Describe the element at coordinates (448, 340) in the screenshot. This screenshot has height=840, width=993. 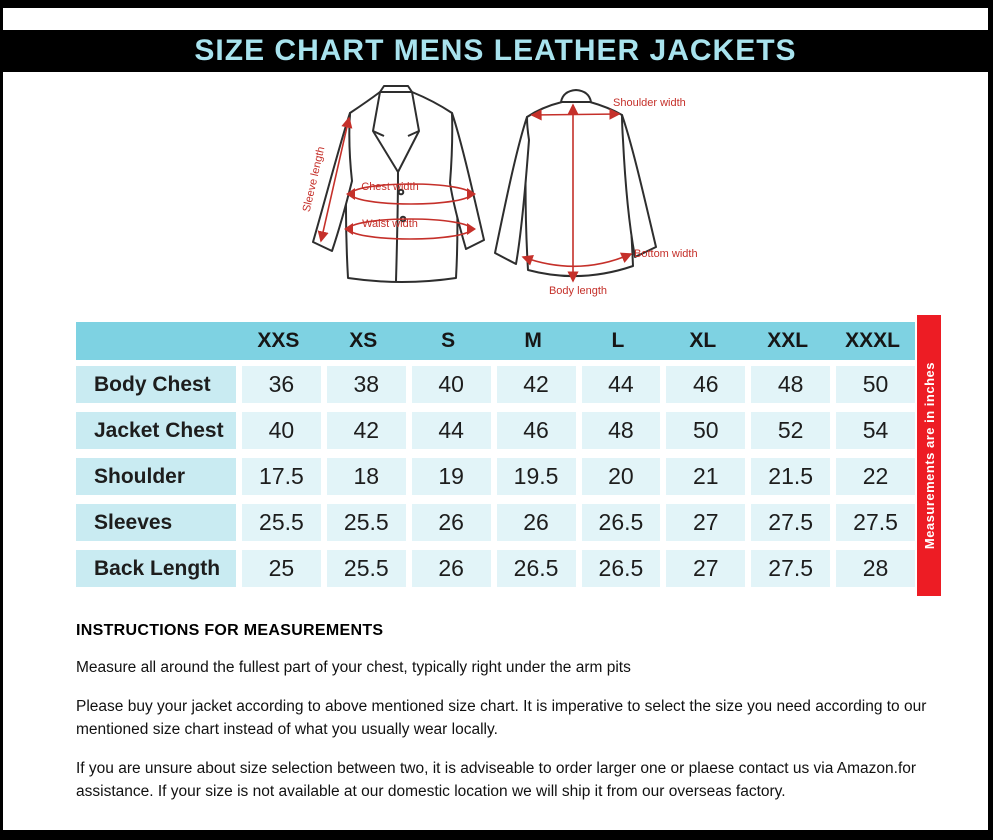
I see `size-column-header: S` at that location.